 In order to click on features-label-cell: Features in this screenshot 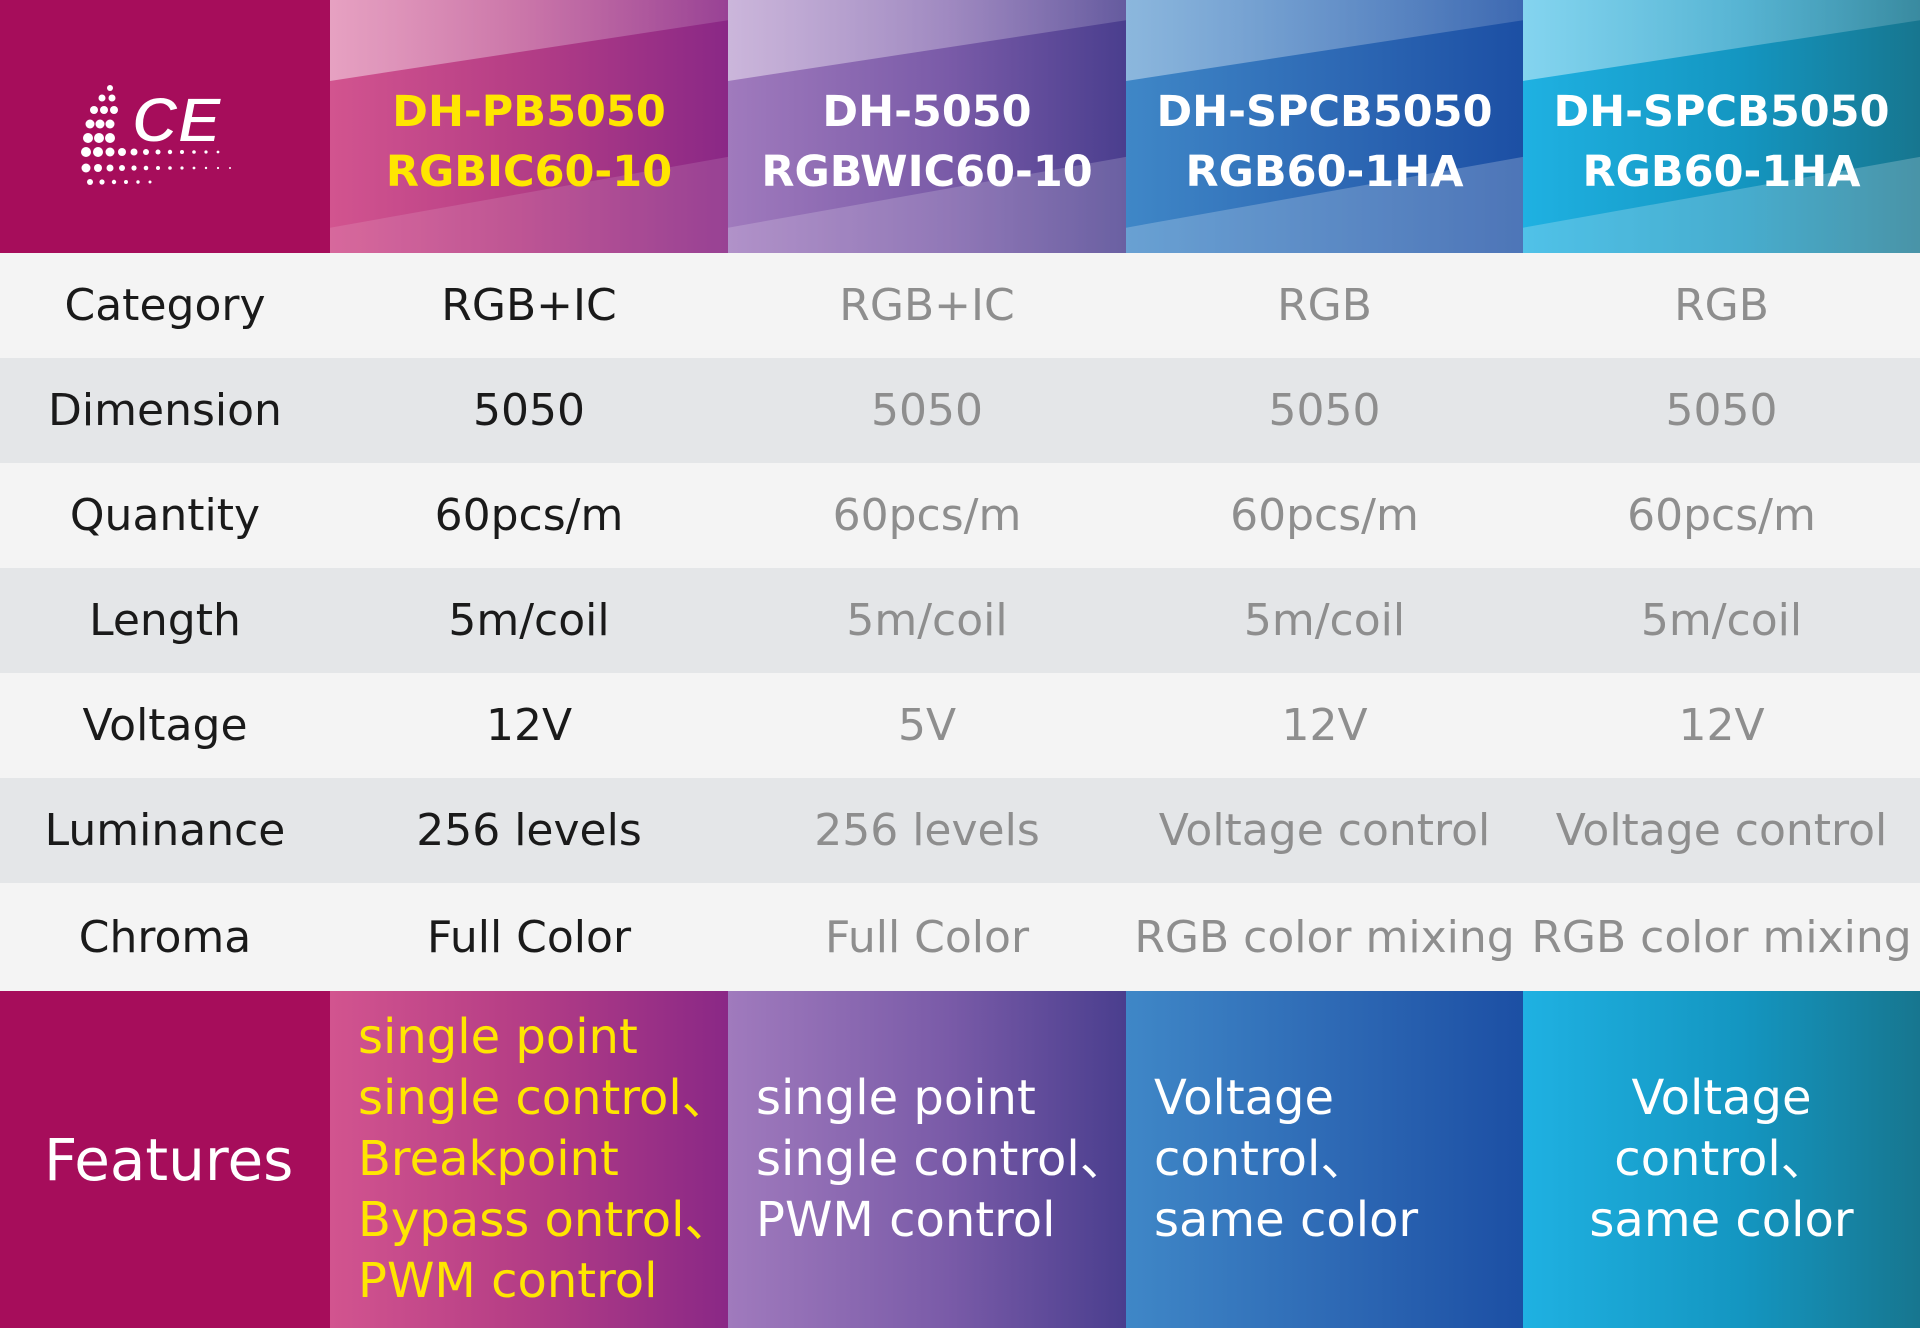, I will do `click(165, 1159)`.